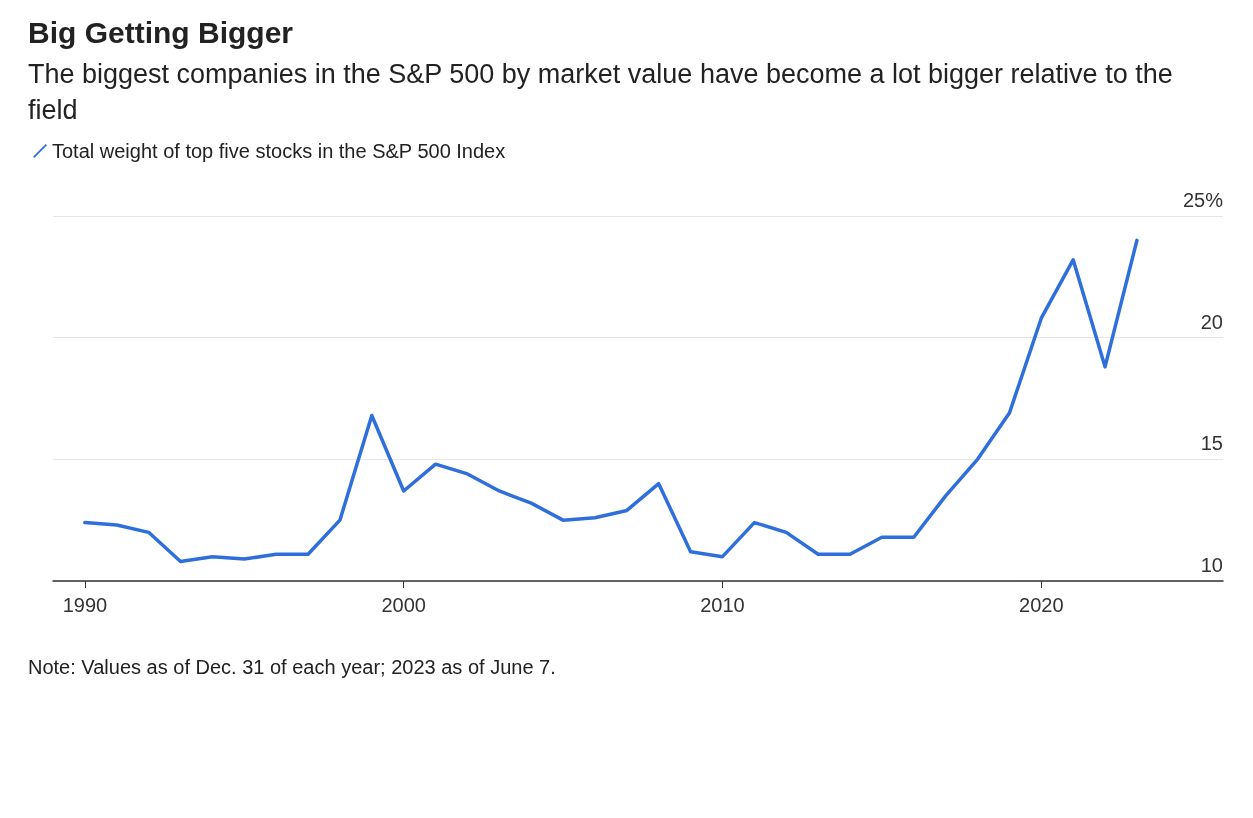  What do you see at coordinates (1211, 565) in the screenshot?
I see `y-tick-label: 10` at bounding box center [1211, 565].